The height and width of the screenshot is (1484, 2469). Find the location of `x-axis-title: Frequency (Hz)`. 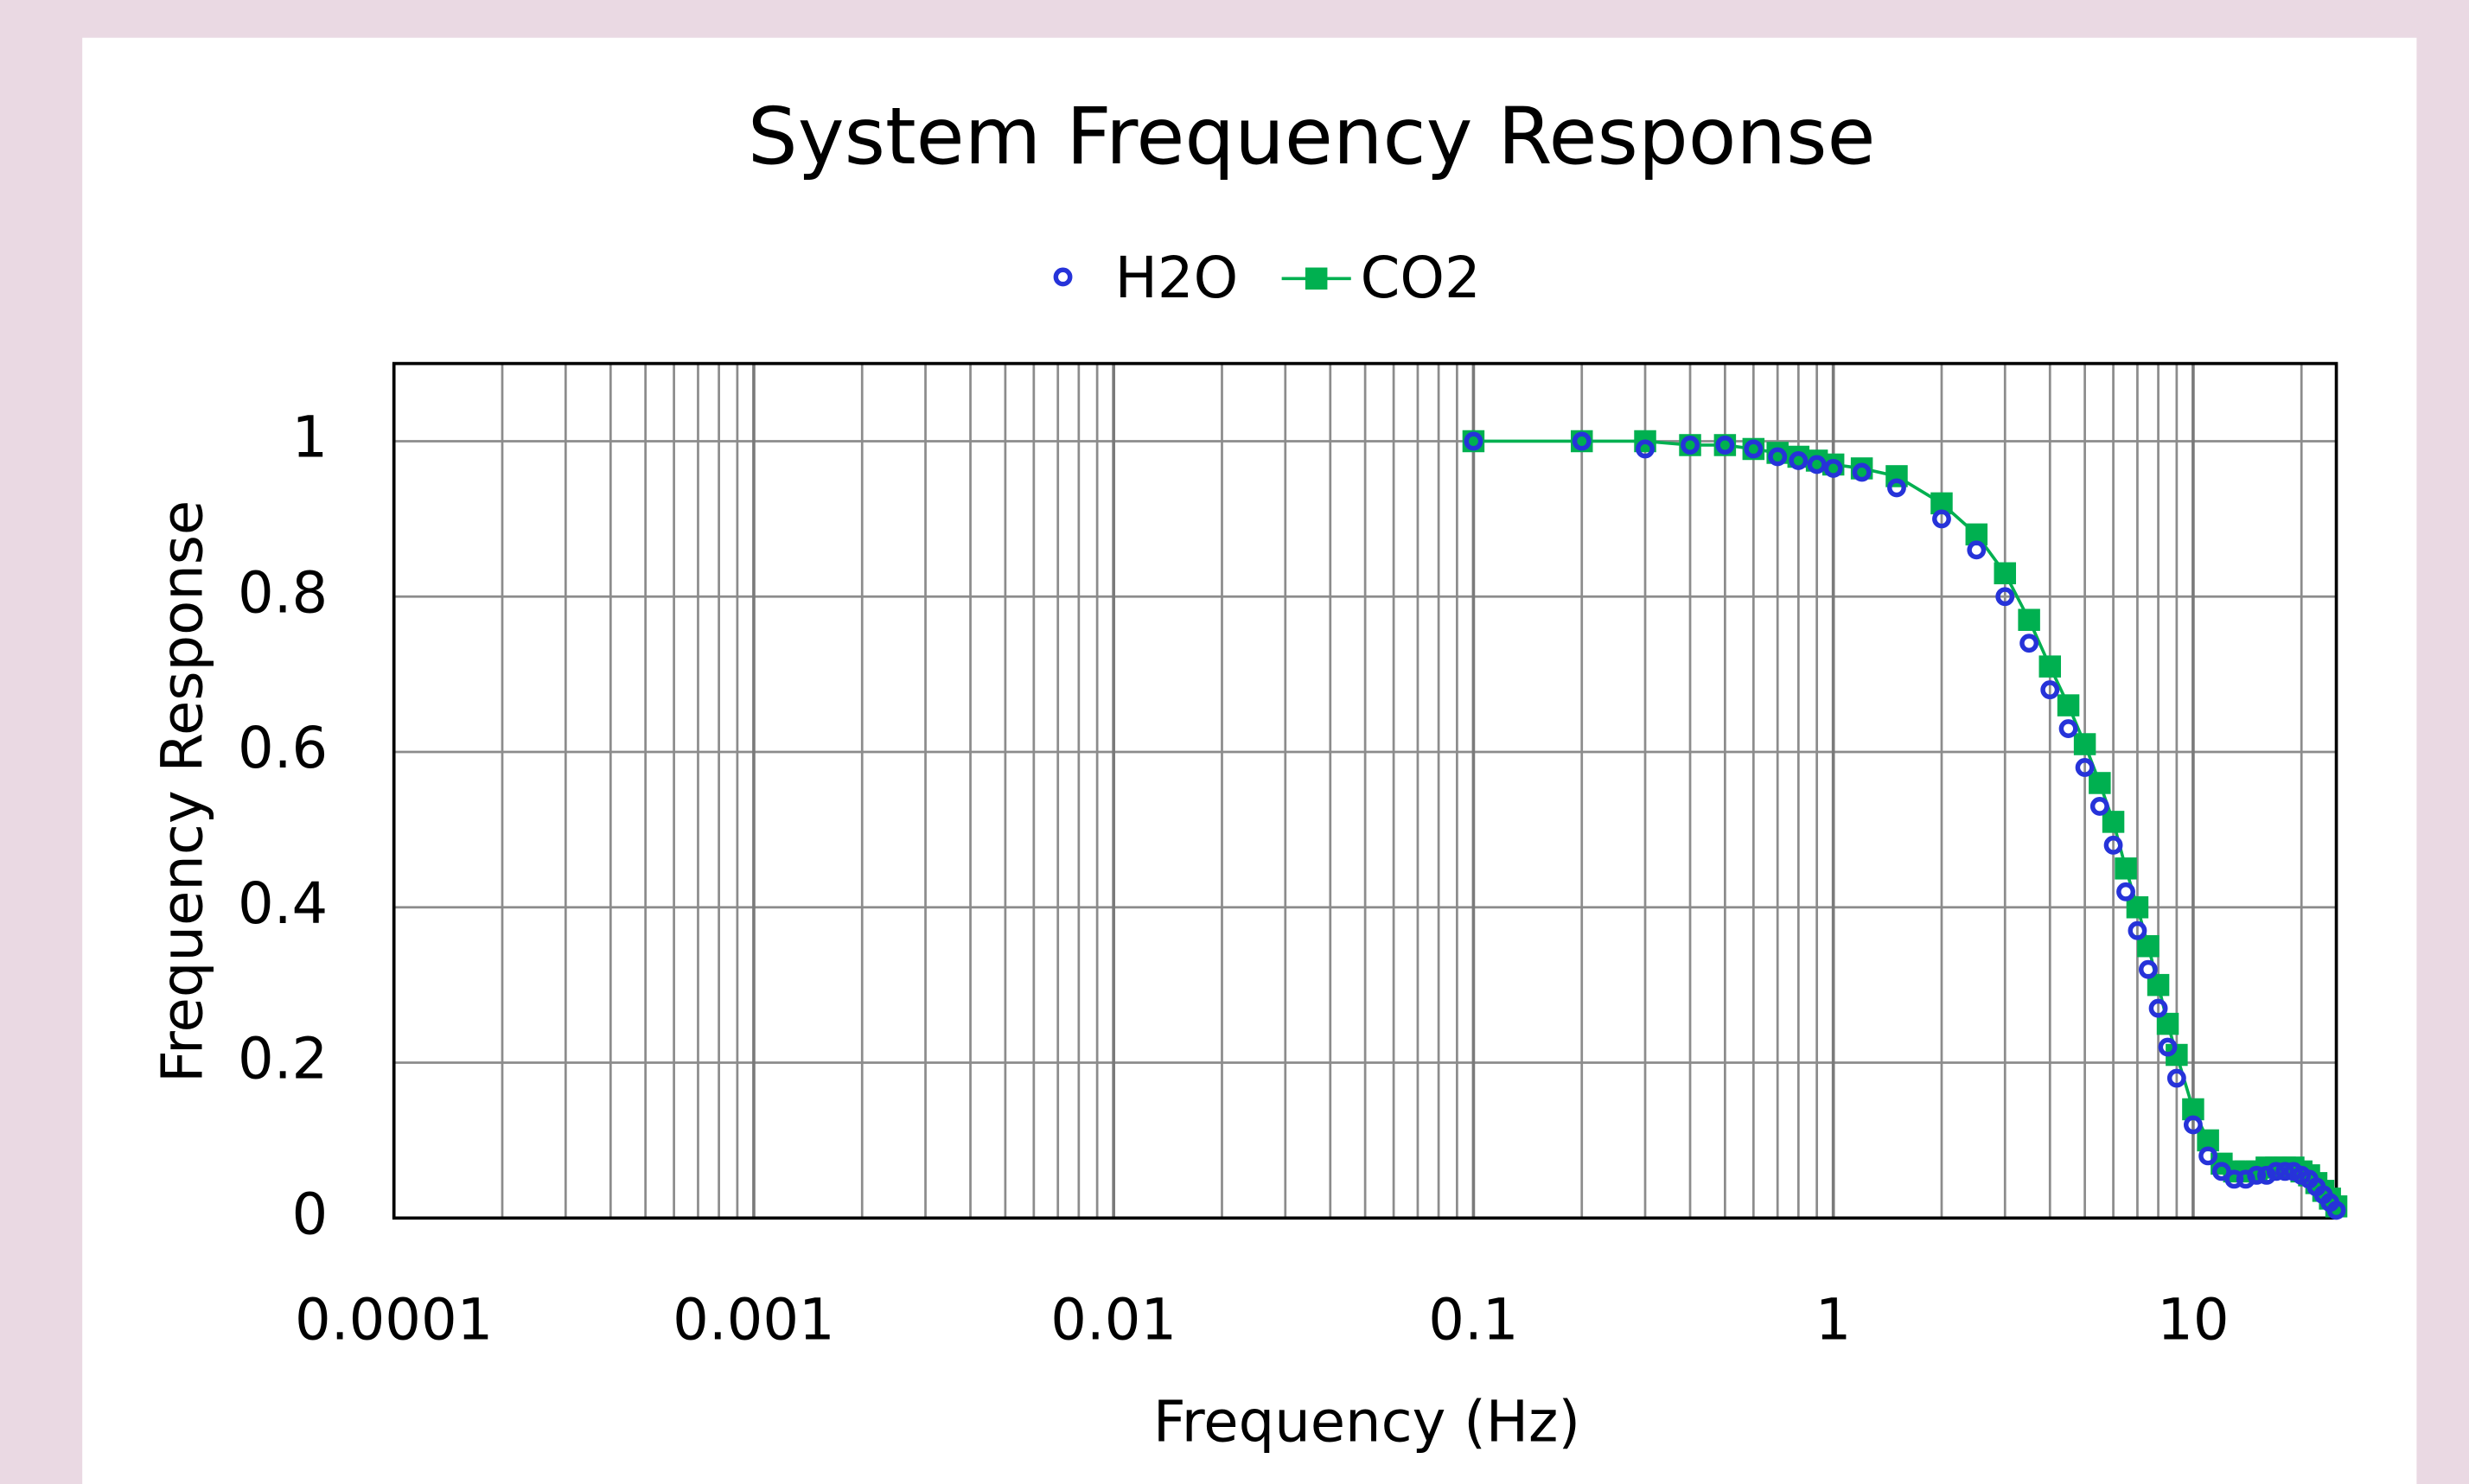

x-axis-title: Frequency (Hz) is located at coordinates (1367, 1422).